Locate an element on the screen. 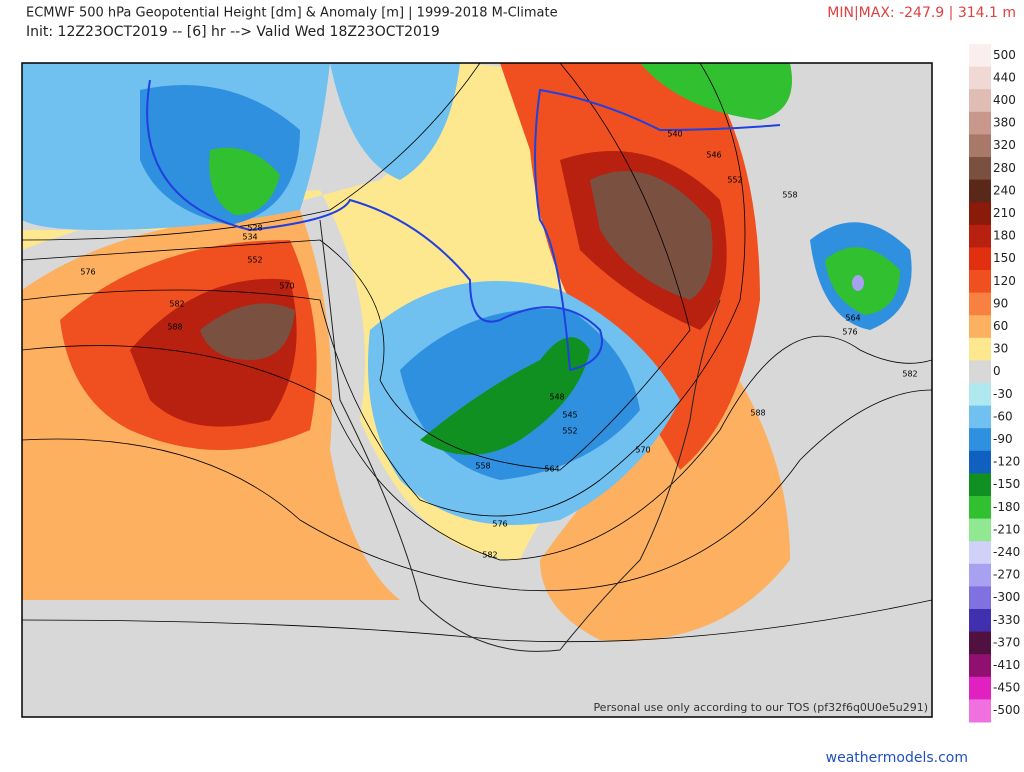  colorbar-label: -30 is located at coordinates (1003, 394).